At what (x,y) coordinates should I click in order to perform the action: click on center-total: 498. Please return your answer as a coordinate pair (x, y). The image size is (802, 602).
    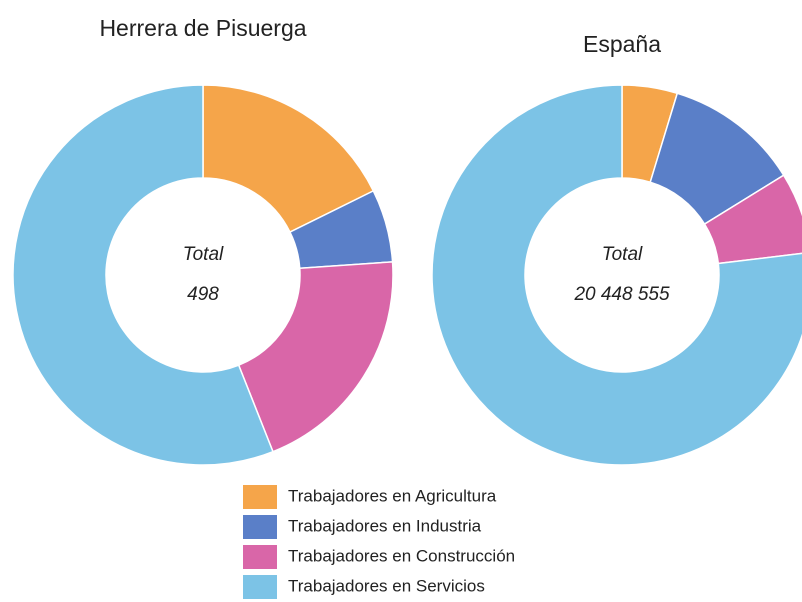
    Looking at the image, I should click on (203, 294).